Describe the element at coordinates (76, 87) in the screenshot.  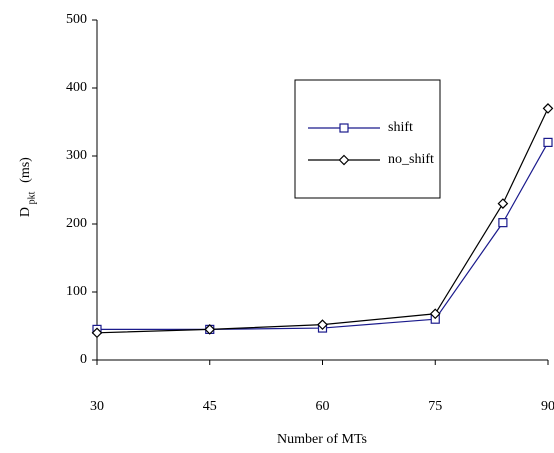
I see `y-tick-label: 400` at that location.